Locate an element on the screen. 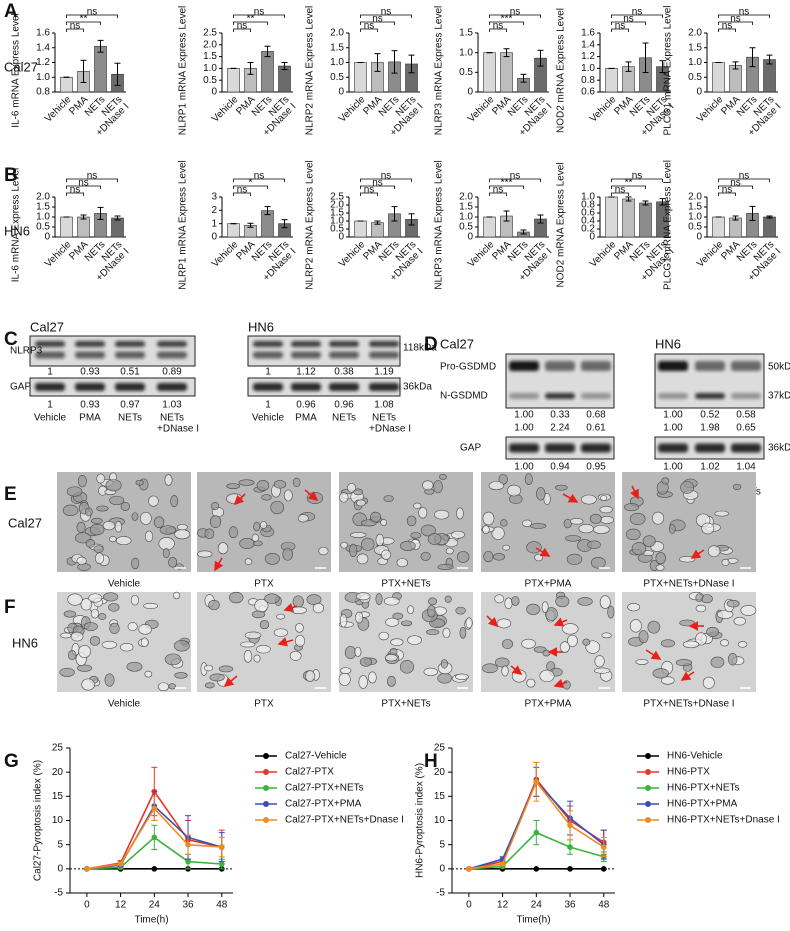 Image resolution: width=790 pixels, height=931 pixels. pro-value: 0.33 is located at coordinates (560, 415).